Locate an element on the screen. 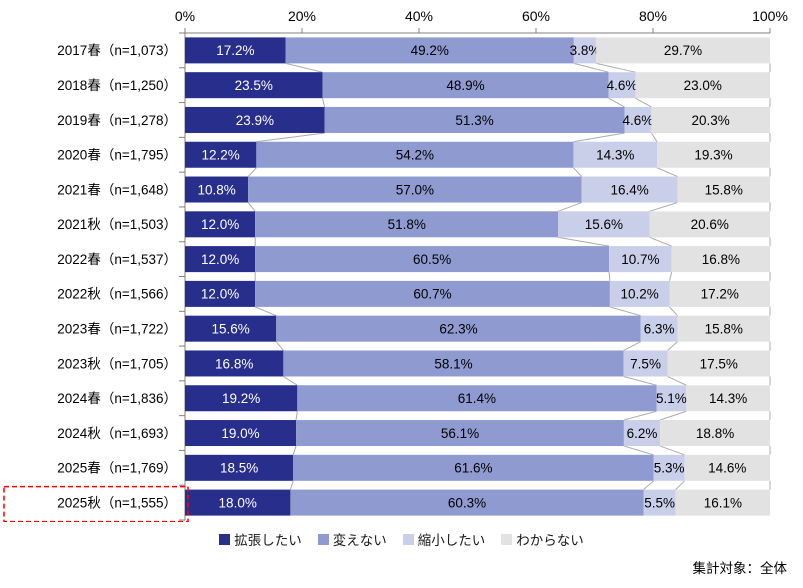 The image size is (803, 588). bar-value-label: 61.6% is located at coordinates (473, 468).